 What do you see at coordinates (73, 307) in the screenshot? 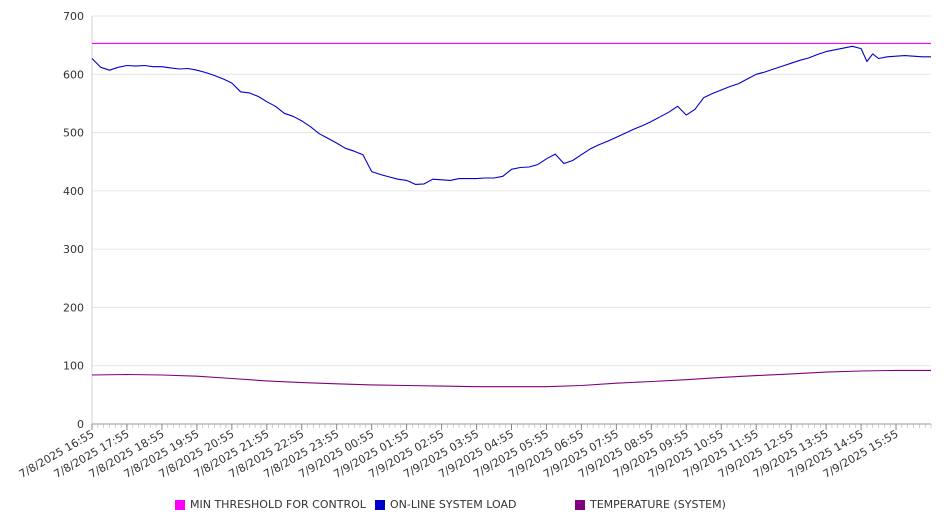
I see `y-tick-label: 200` at bounding box center [73, 307].